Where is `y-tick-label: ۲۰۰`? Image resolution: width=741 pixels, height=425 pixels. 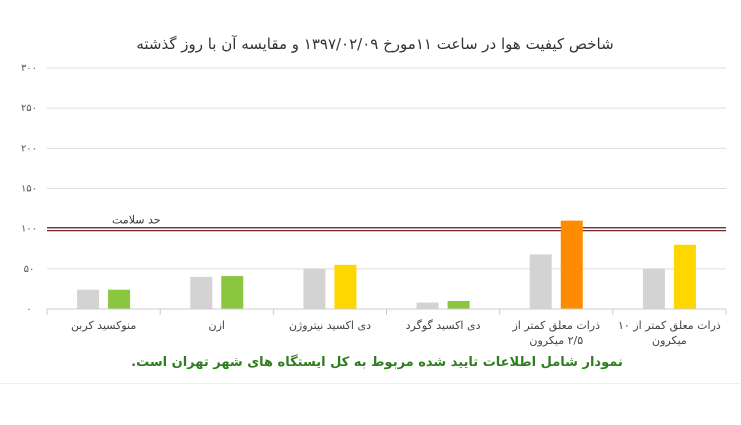 y-tick-label: ۲۰۰ is located at coordinates (29, 148).